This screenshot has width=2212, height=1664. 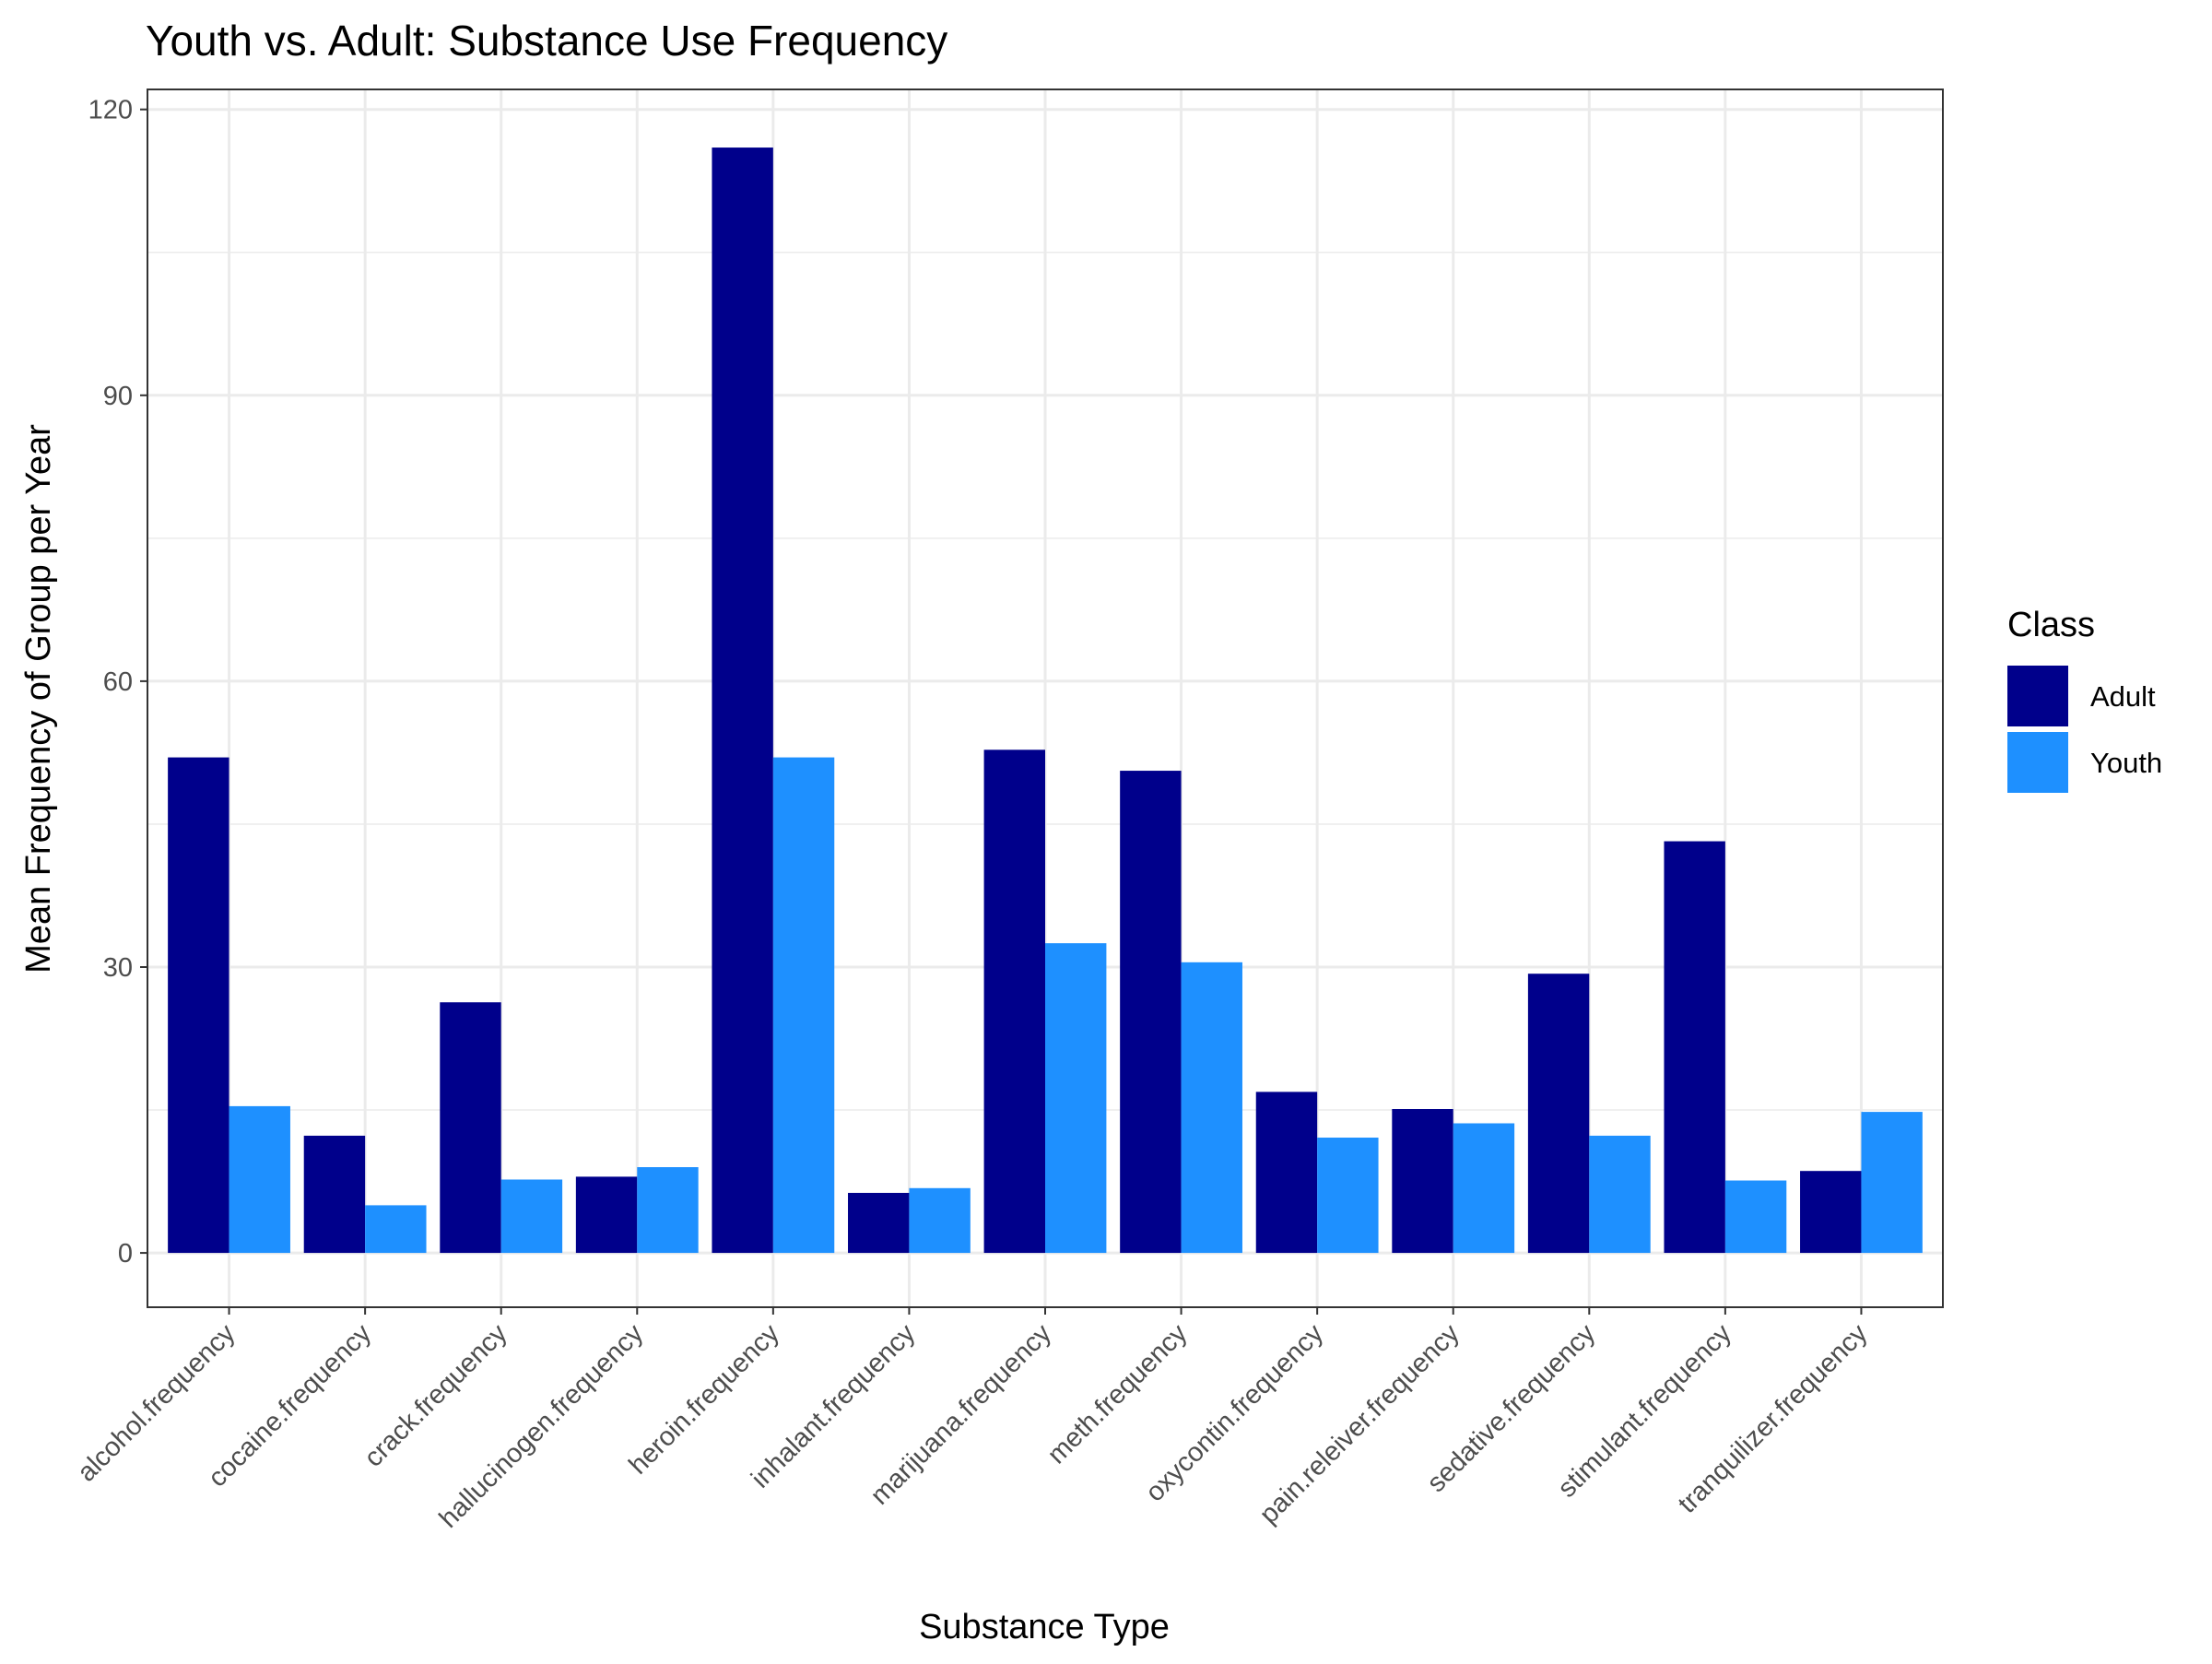 I want to click on legend-label-youth: Youth, so click(x=2126, y=763).